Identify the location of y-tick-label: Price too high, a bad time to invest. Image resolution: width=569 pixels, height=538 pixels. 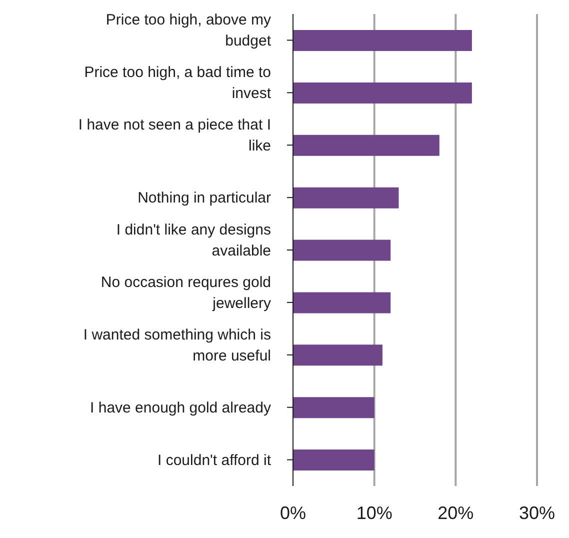
(178, 83).